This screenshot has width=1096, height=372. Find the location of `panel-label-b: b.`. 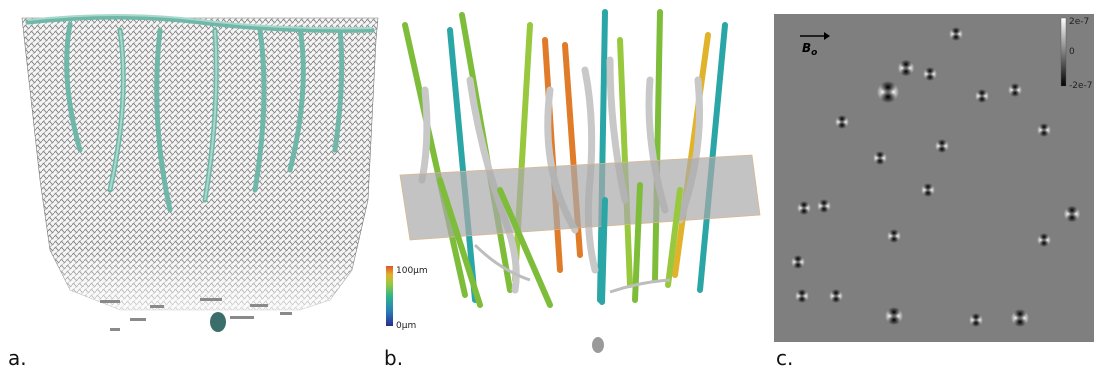

panel-label-b: b. is located at coordinates (394, 358).